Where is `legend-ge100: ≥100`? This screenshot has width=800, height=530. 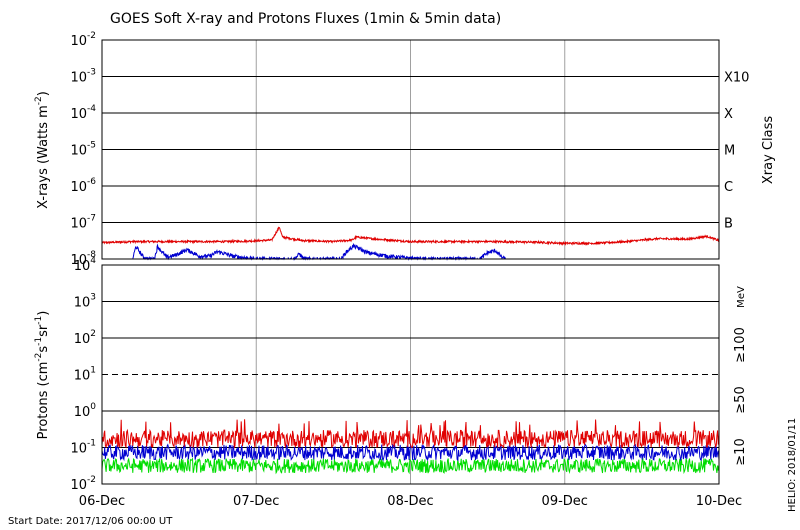
legend-ge100: ≥100 is located at coordinates (740, 345).